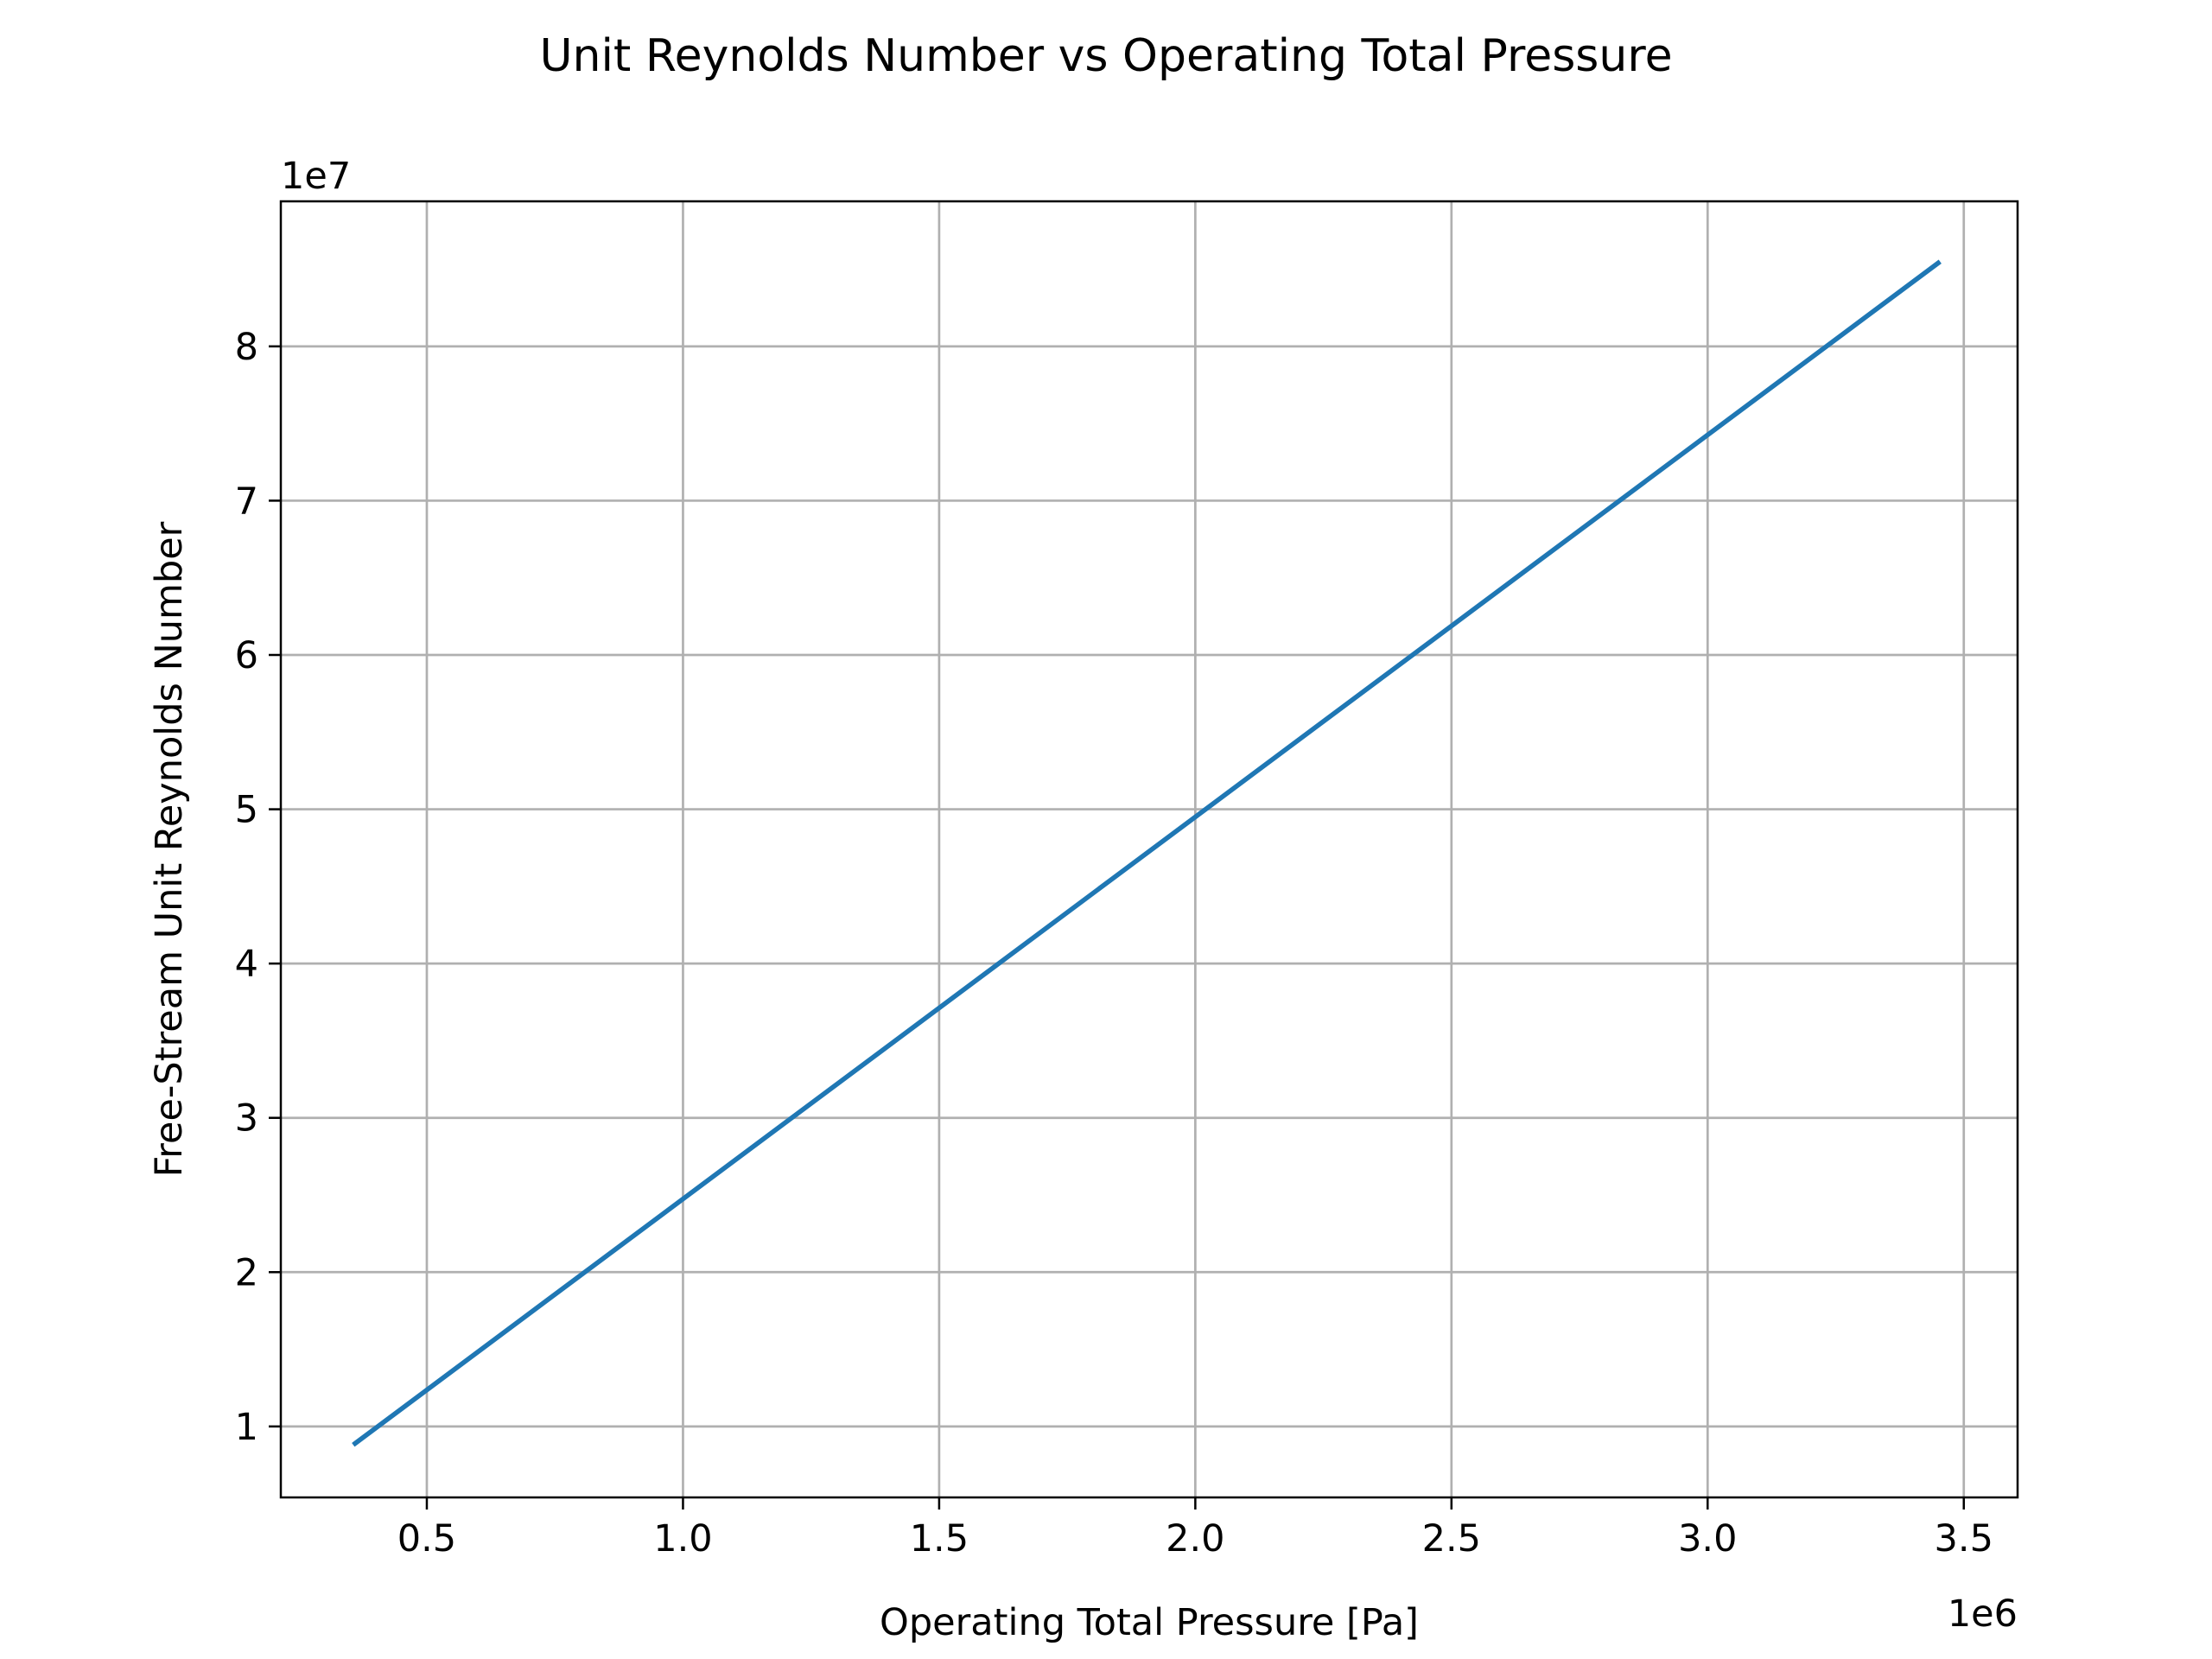 Image resolution: width=2212 pixels, height=1659 pixels. I want to click on x-tick-label: 2.5, so click(1451, 1538).